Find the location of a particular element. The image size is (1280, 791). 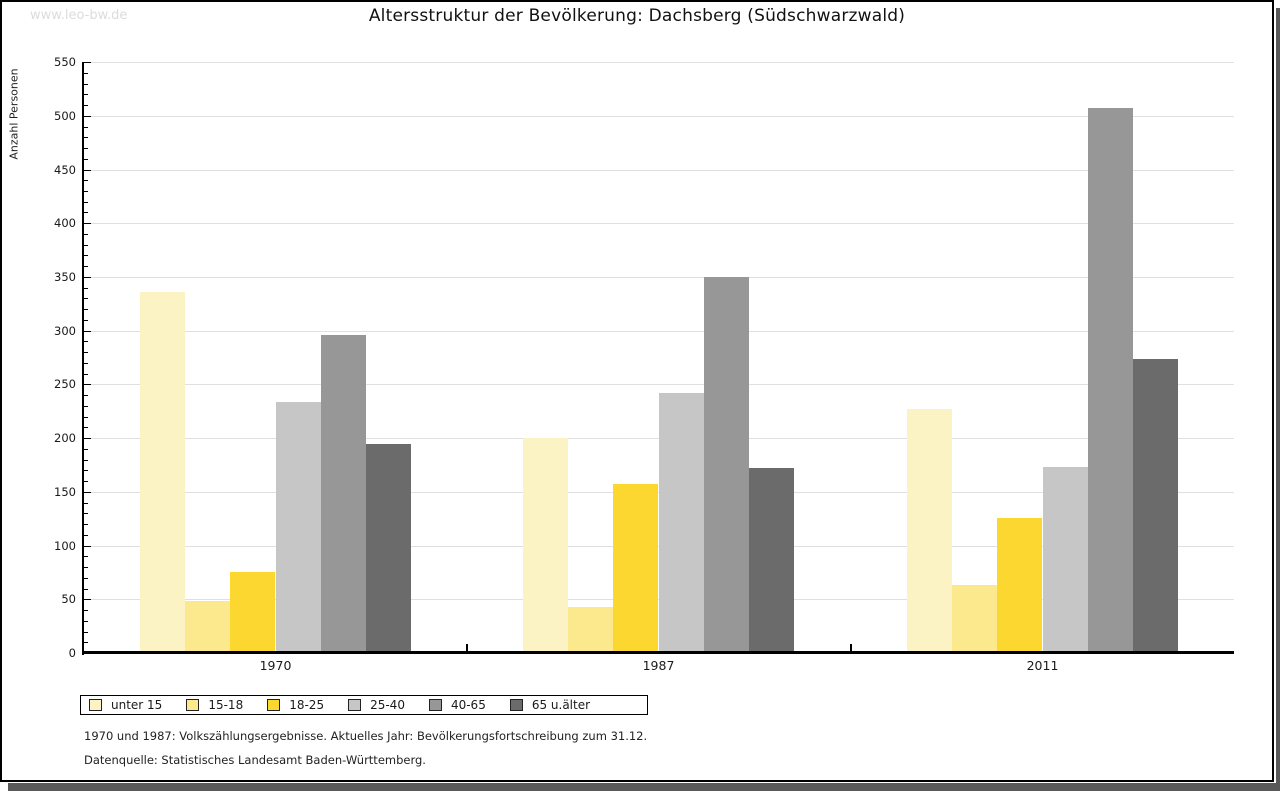

y-tick-label: 500 is located at coordinates (65, 115).